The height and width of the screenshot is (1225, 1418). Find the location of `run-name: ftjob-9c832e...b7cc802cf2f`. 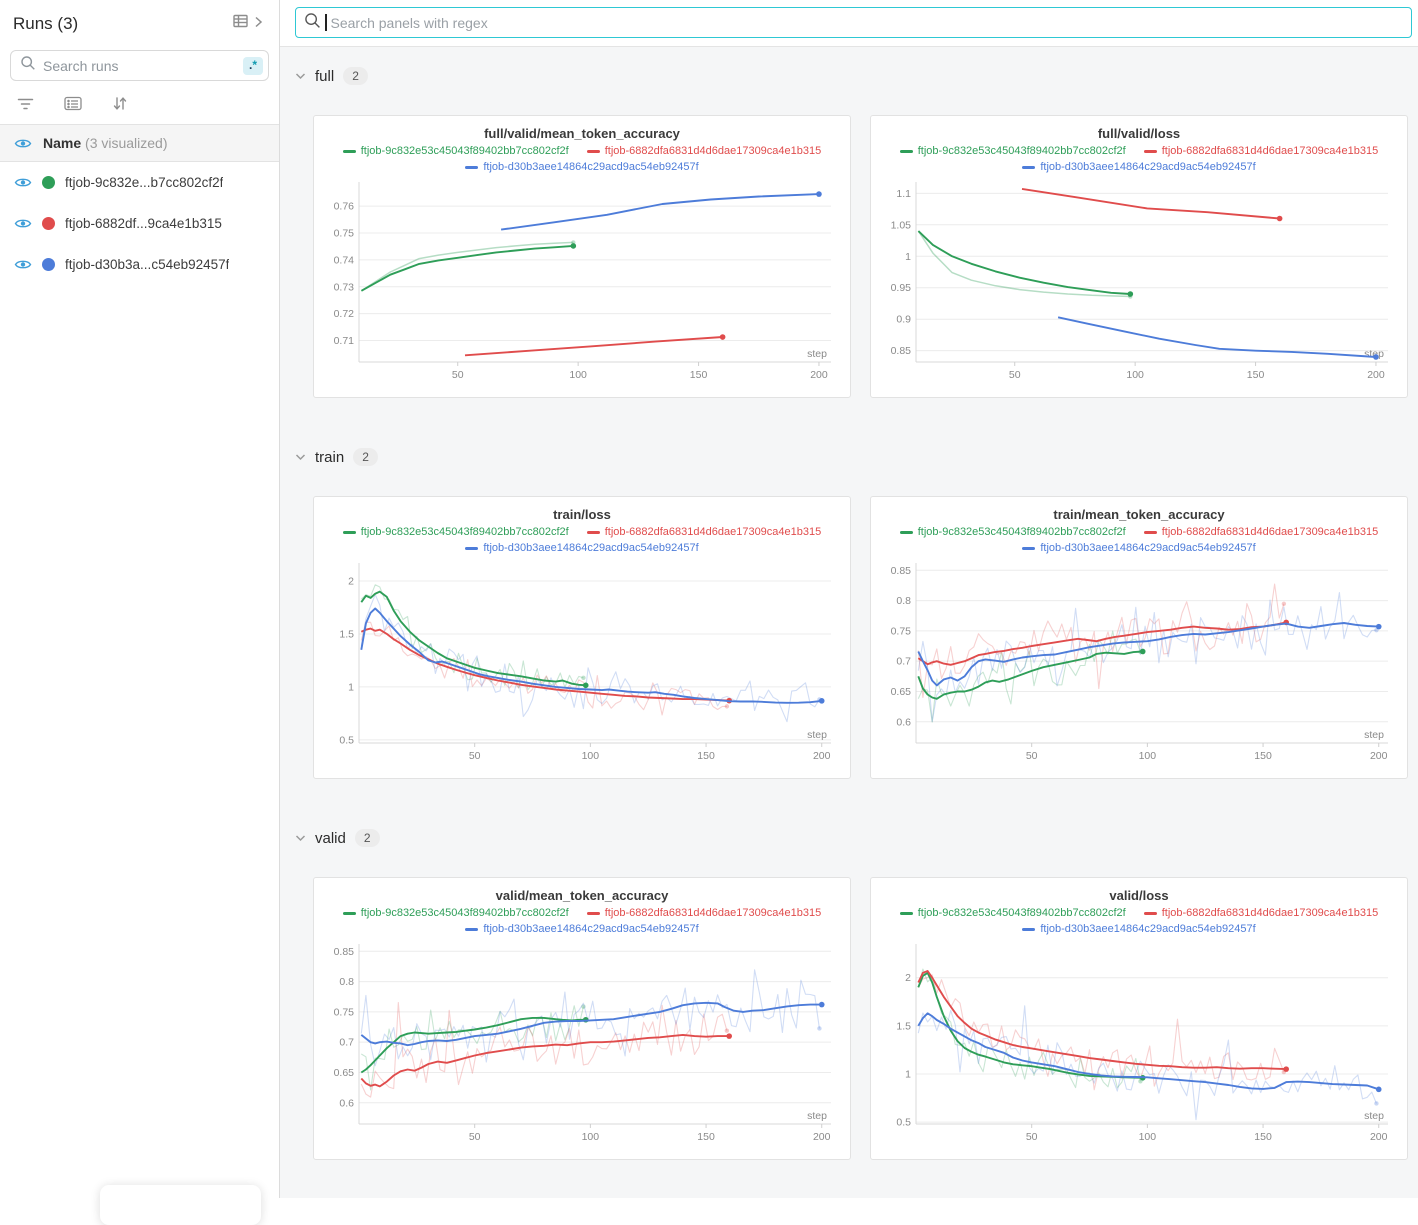

run-name: ftjob-9c832e...b7cc802cf2f is located at coordinates (144, 182).